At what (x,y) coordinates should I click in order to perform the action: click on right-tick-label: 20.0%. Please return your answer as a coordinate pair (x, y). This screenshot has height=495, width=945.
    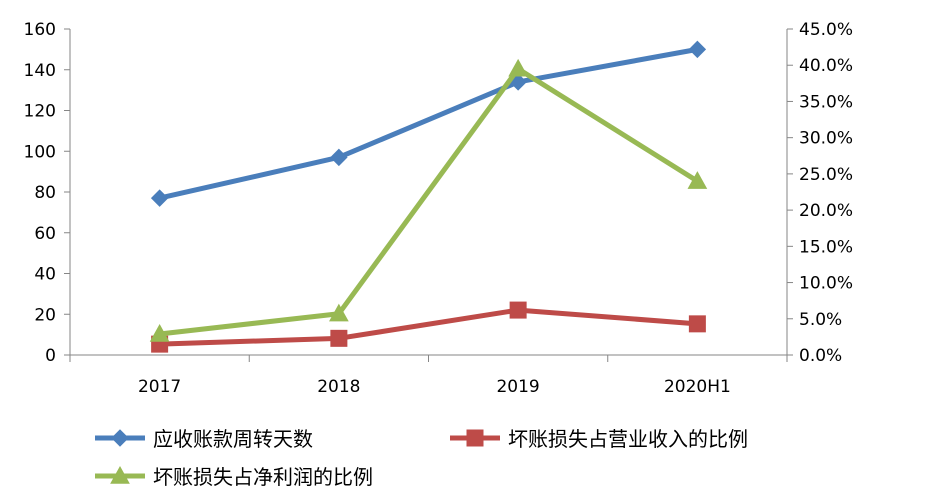
    Looking at the image, I should click on (826, 211).